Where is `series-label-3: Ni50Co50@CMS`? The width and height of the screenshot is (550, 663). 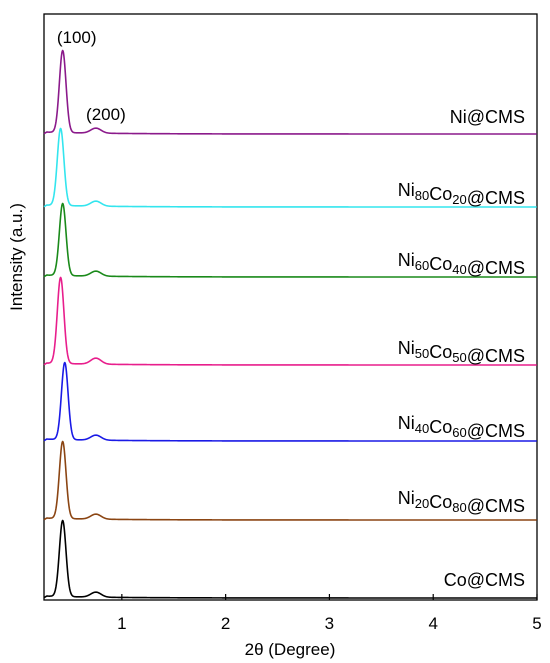
series-label-3: Ni50Co50@CMS is located at coordinates (461, 352).